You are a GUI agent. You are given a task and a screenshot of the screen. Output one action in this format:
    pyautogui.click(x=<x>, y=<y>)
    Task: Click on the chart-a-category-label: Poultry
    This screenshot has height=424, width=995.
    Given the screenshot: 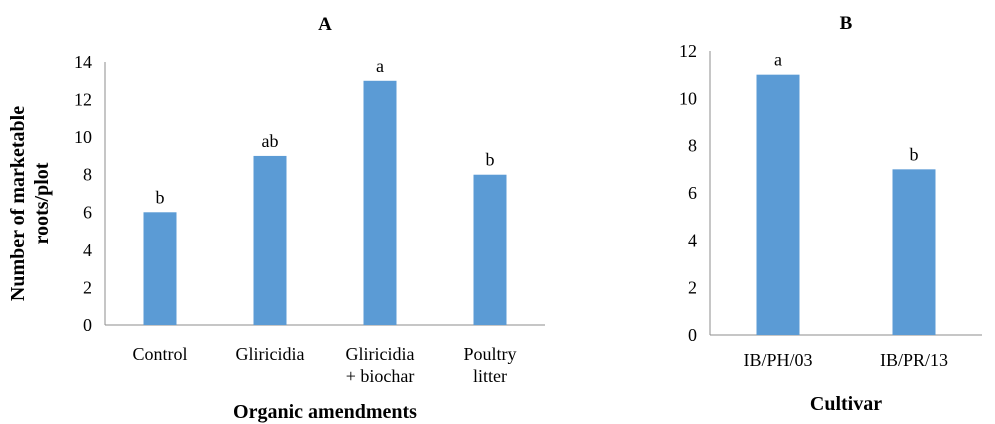 What is the action you would take?
    pyautogui.click(x=489, y=354)
    